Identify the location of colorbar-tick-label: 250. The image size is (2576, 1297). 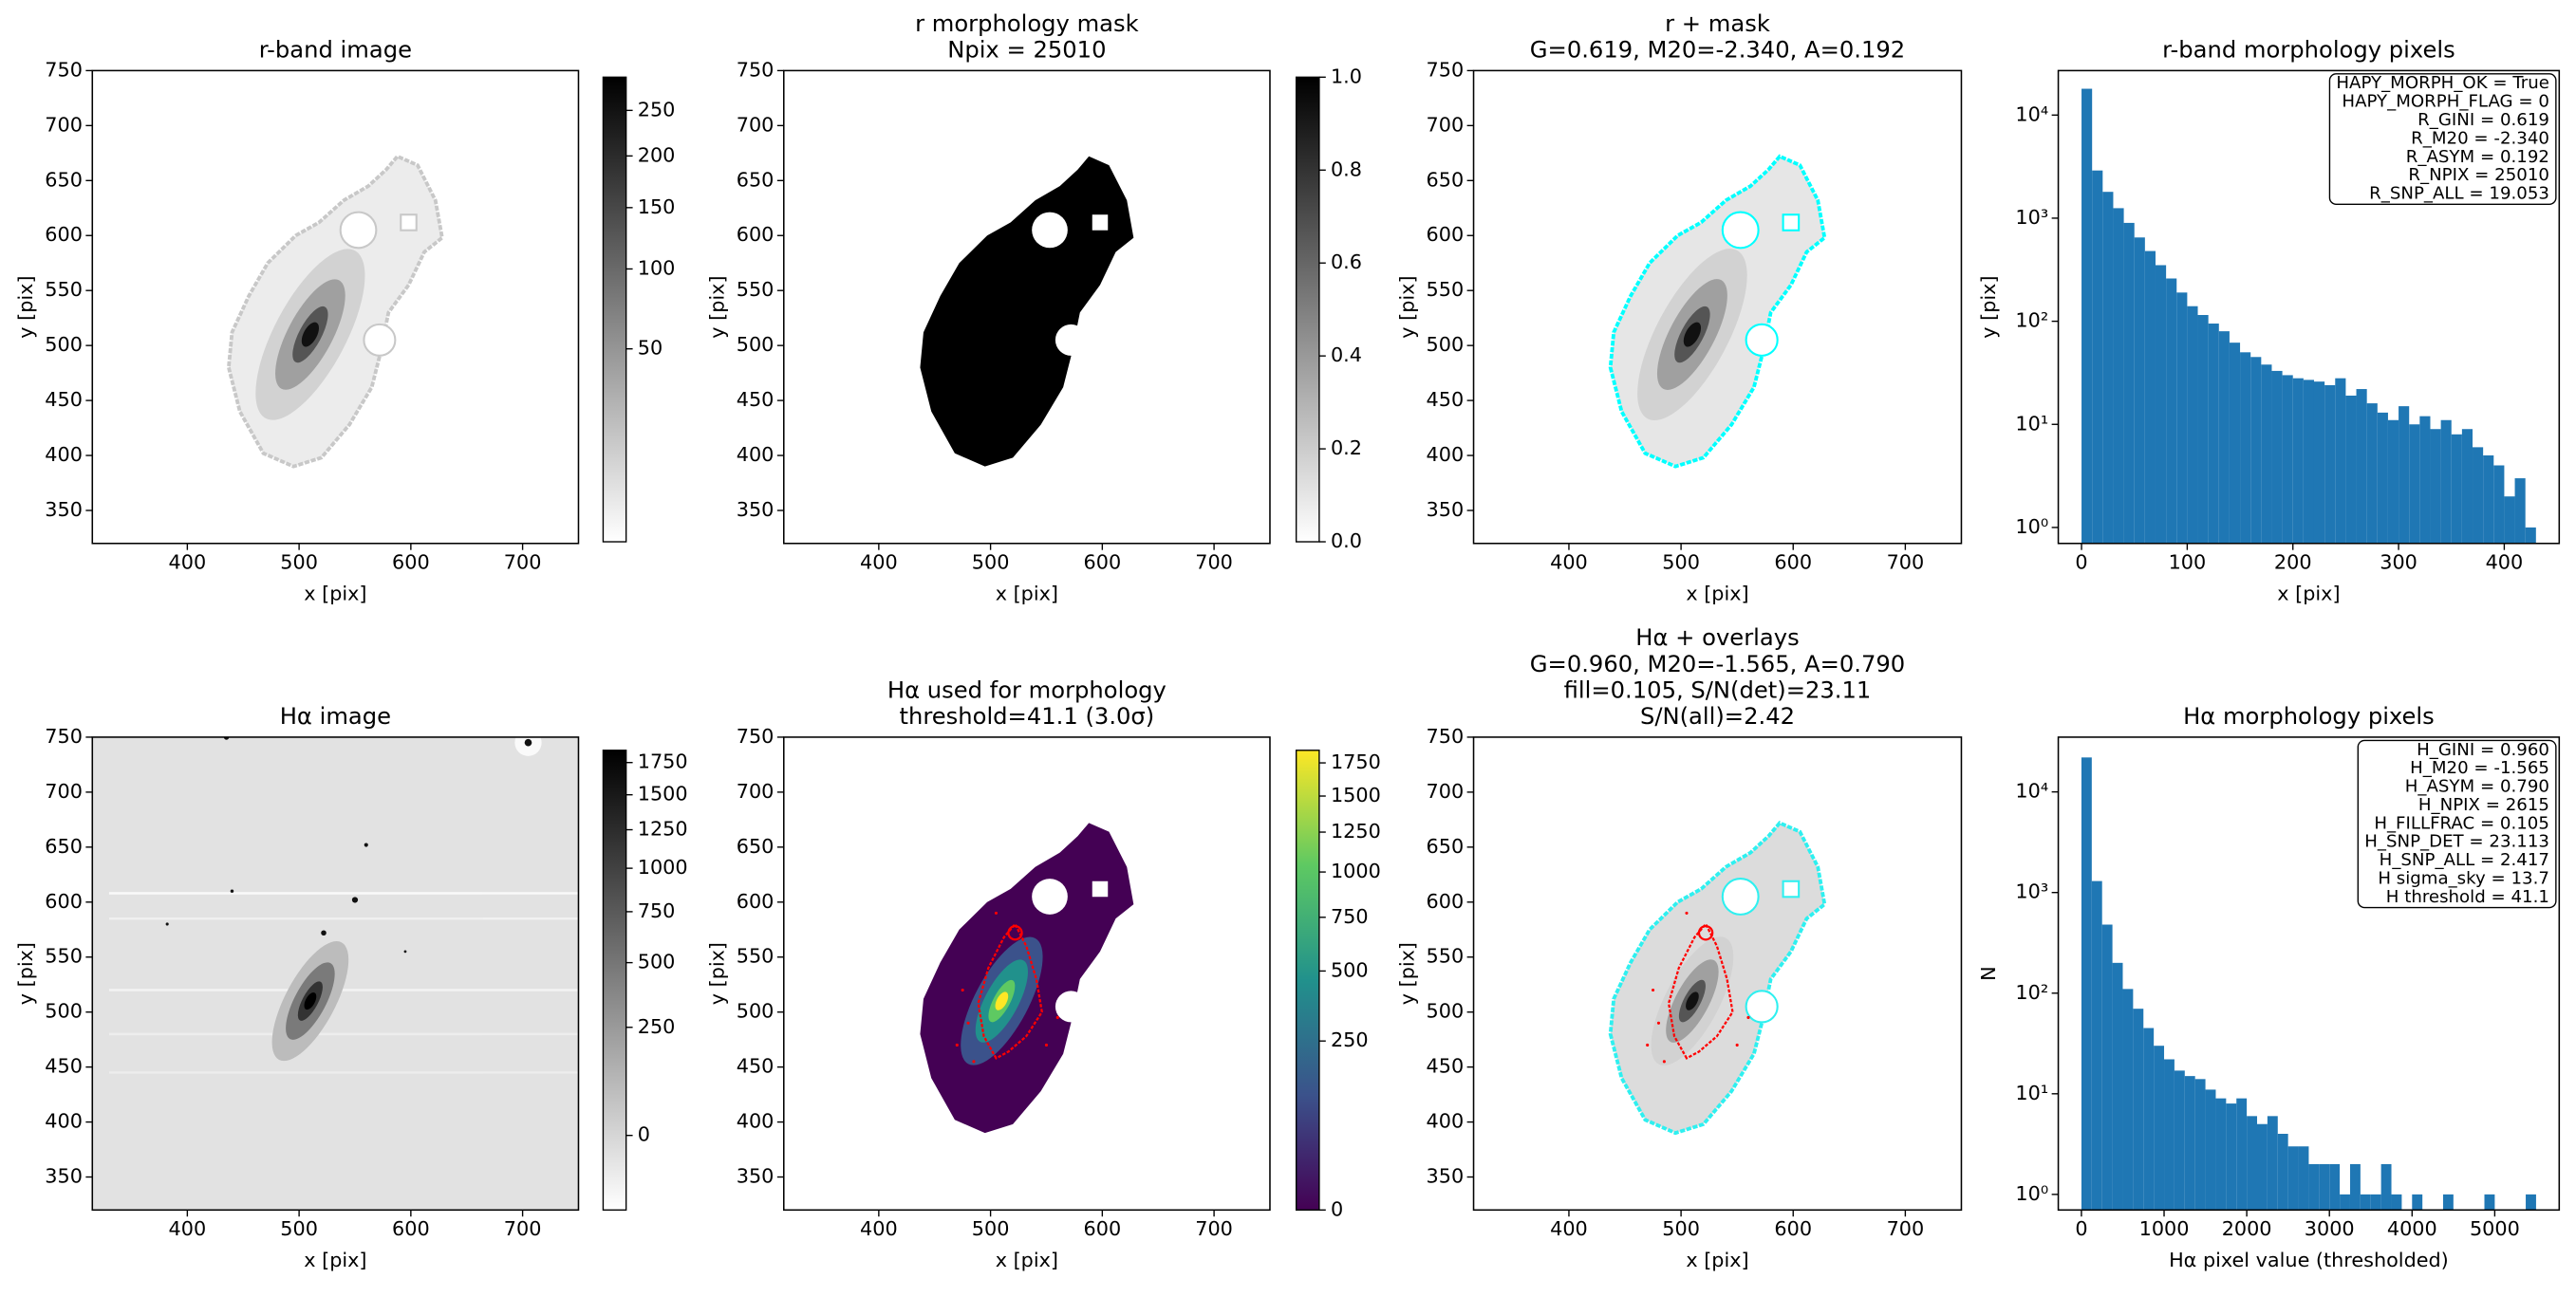
(657, 1027).